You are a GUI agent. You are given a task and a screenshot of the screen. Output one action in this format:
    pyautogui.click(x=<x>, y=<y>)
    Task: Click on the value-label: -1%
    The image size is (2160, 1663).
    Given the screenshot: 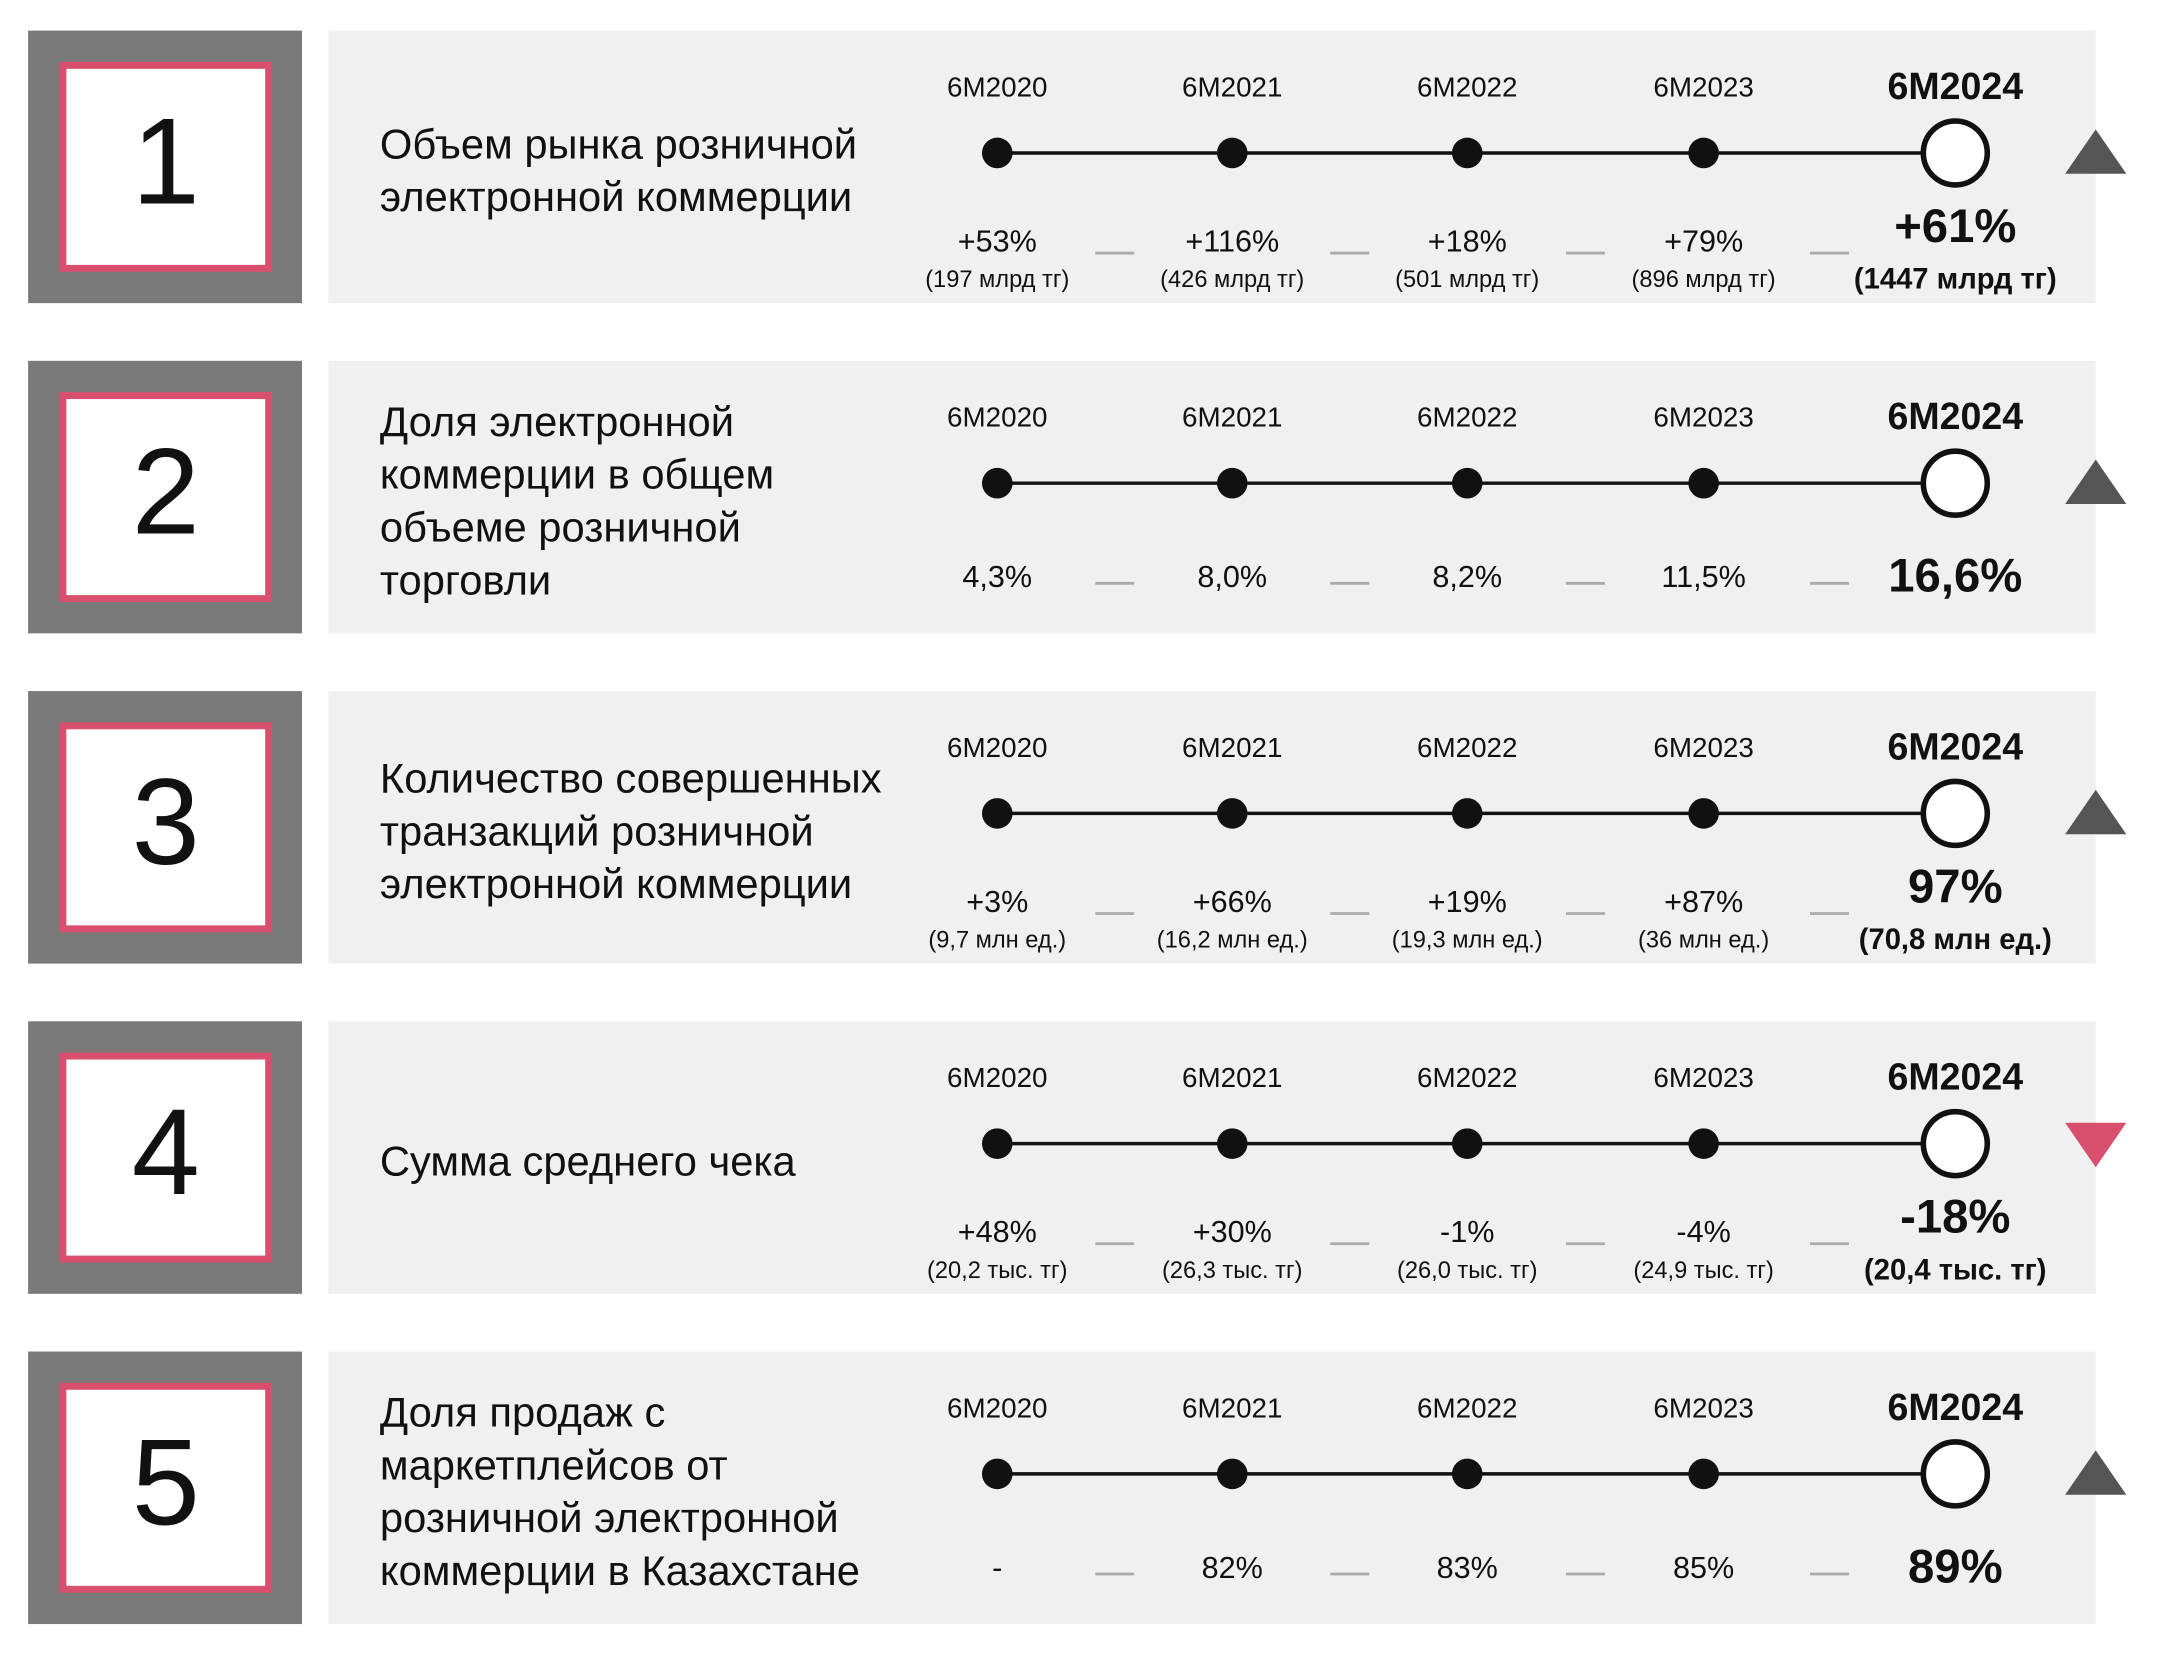 What is the action you would take?
    pyautogui.click(x=1467, y=1232)
    